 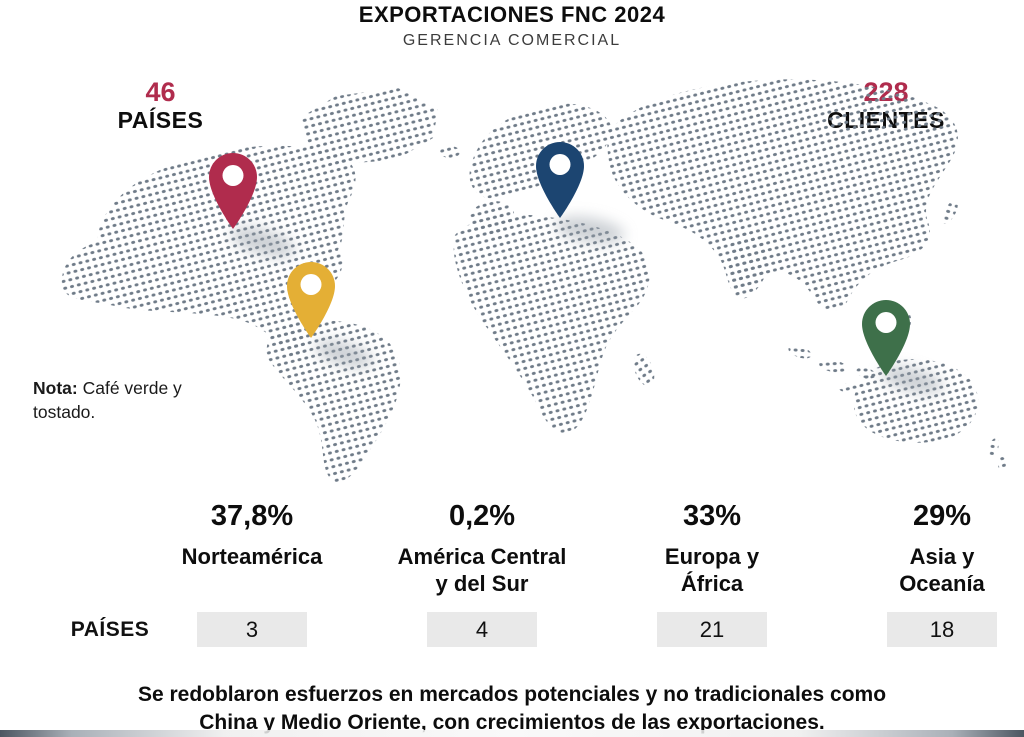 I want to click on paises-row-label: PAÍSES, so click(x=110, y=629).